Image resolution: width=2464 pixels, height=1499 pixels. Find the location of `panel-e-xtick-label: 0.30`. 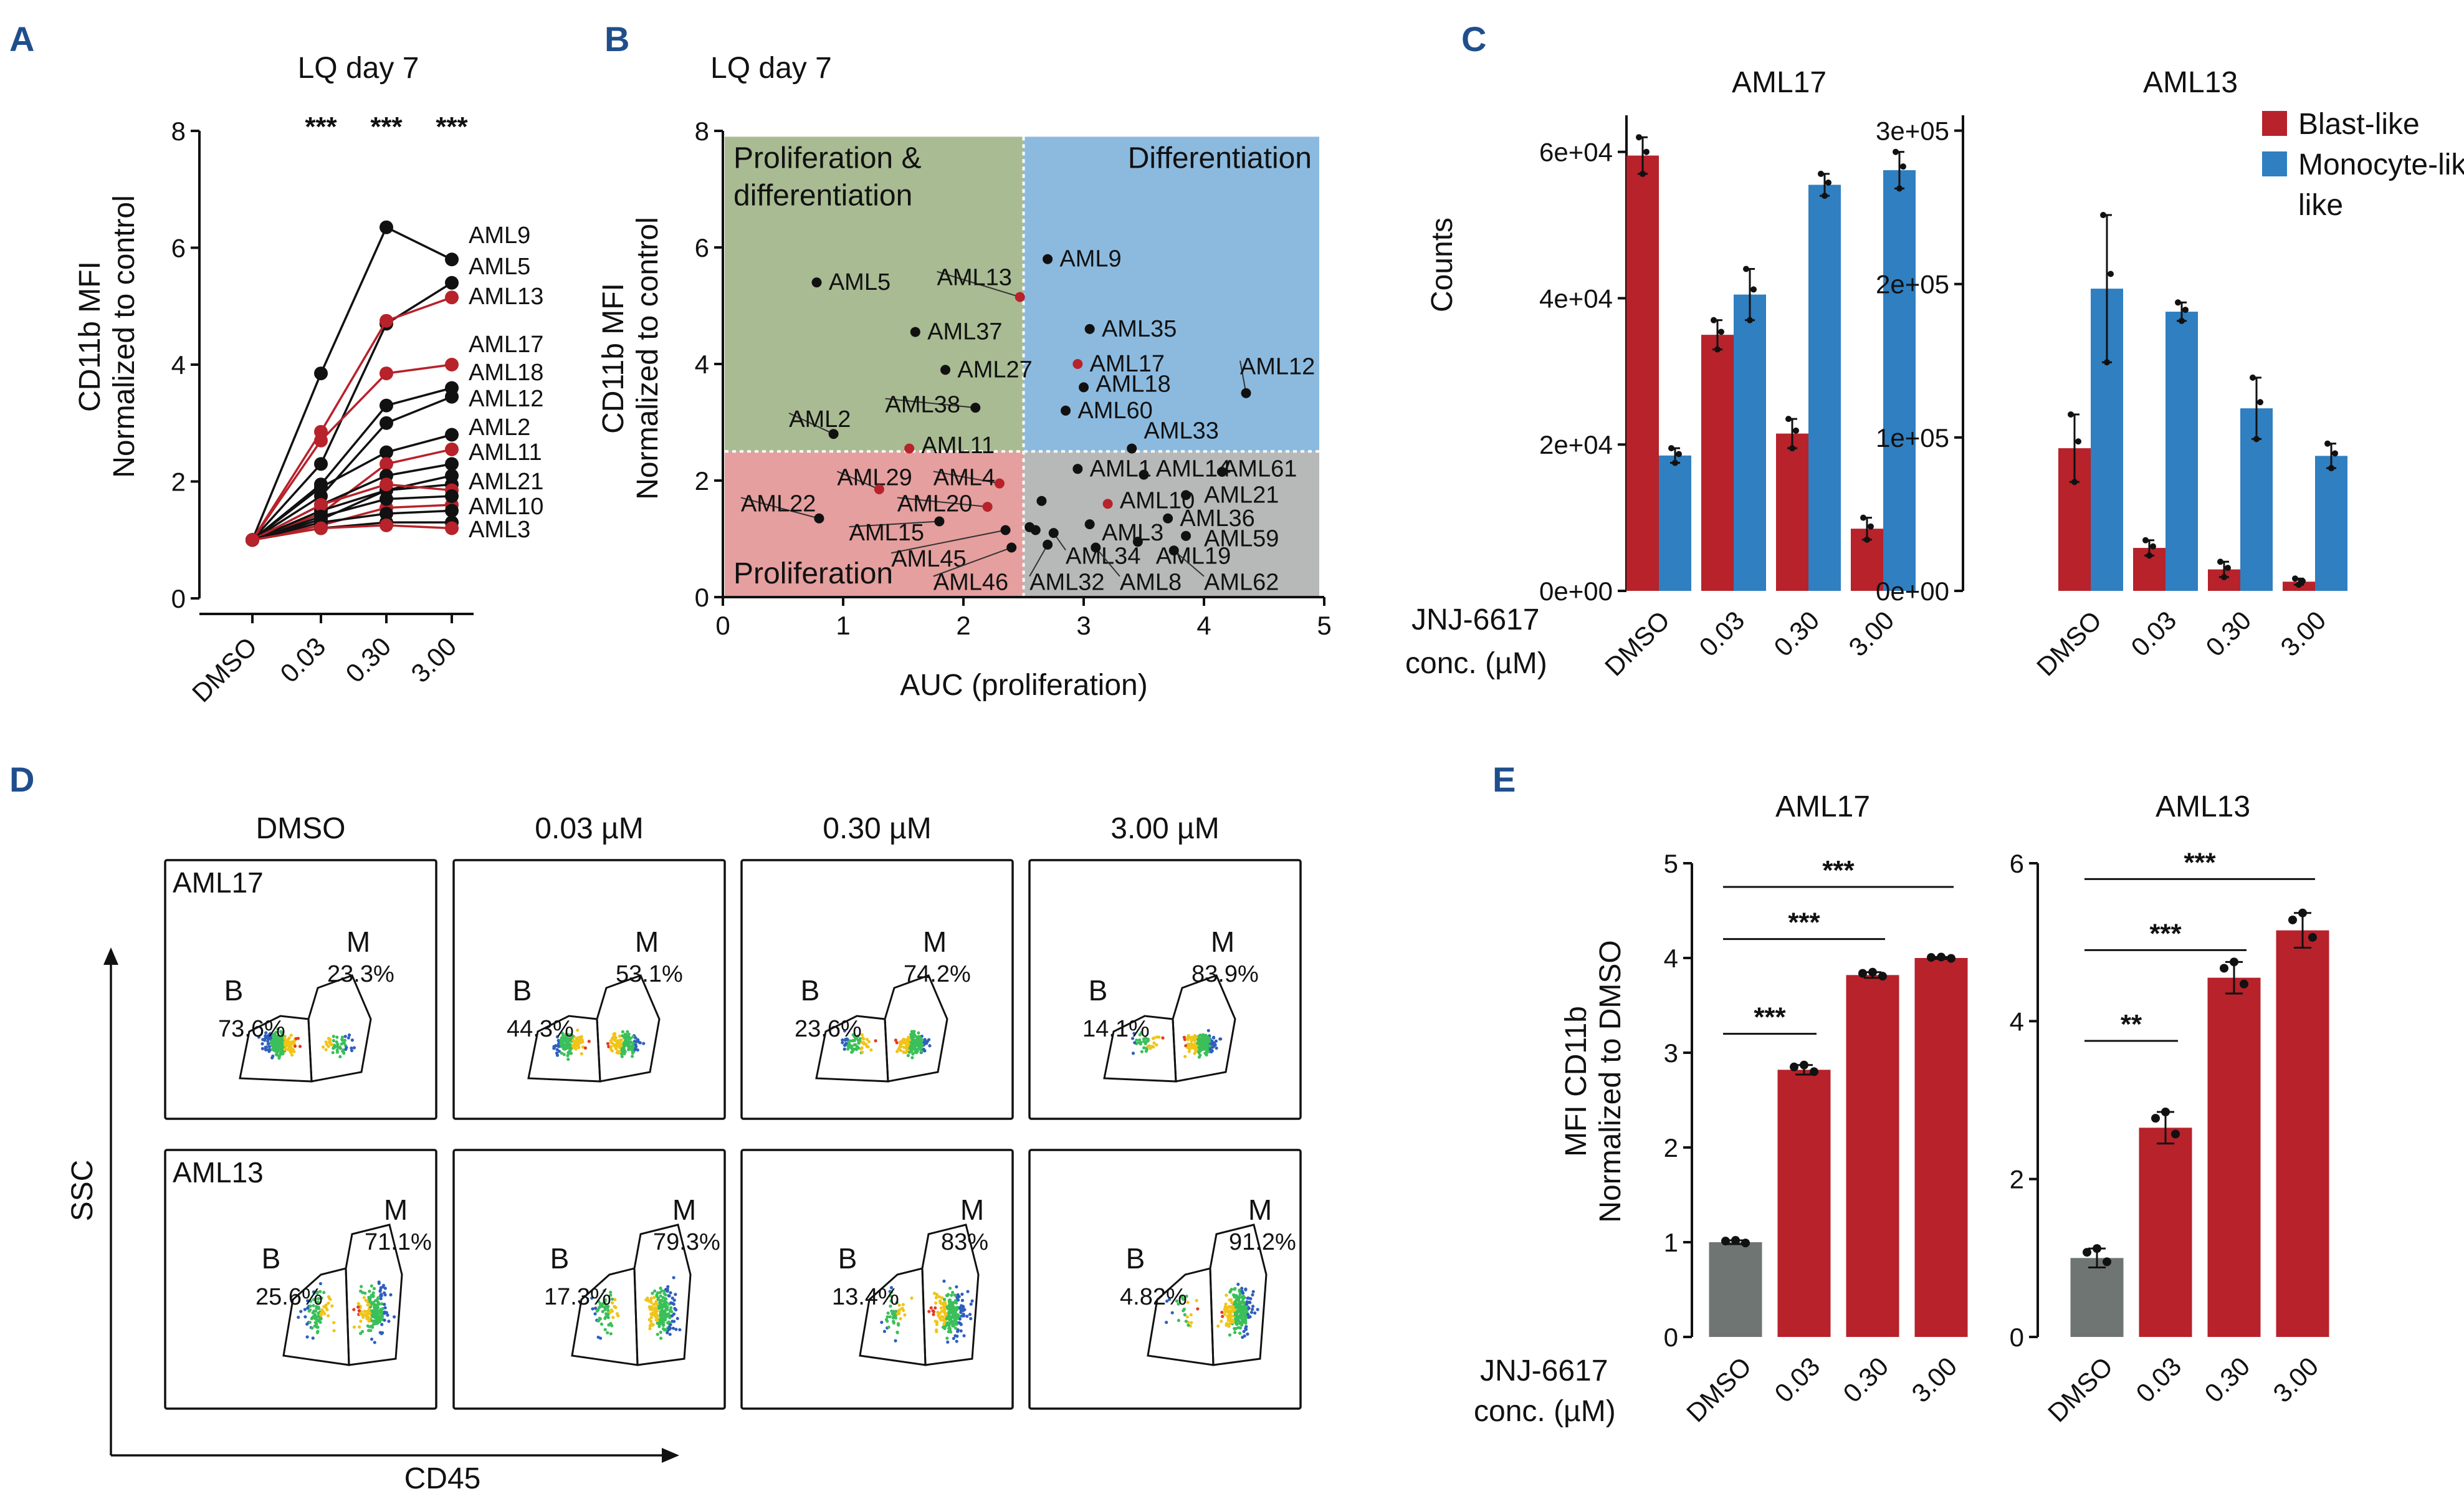

panel-e-xtick-label: 0.30 is located at coordinates (1865, 1379).